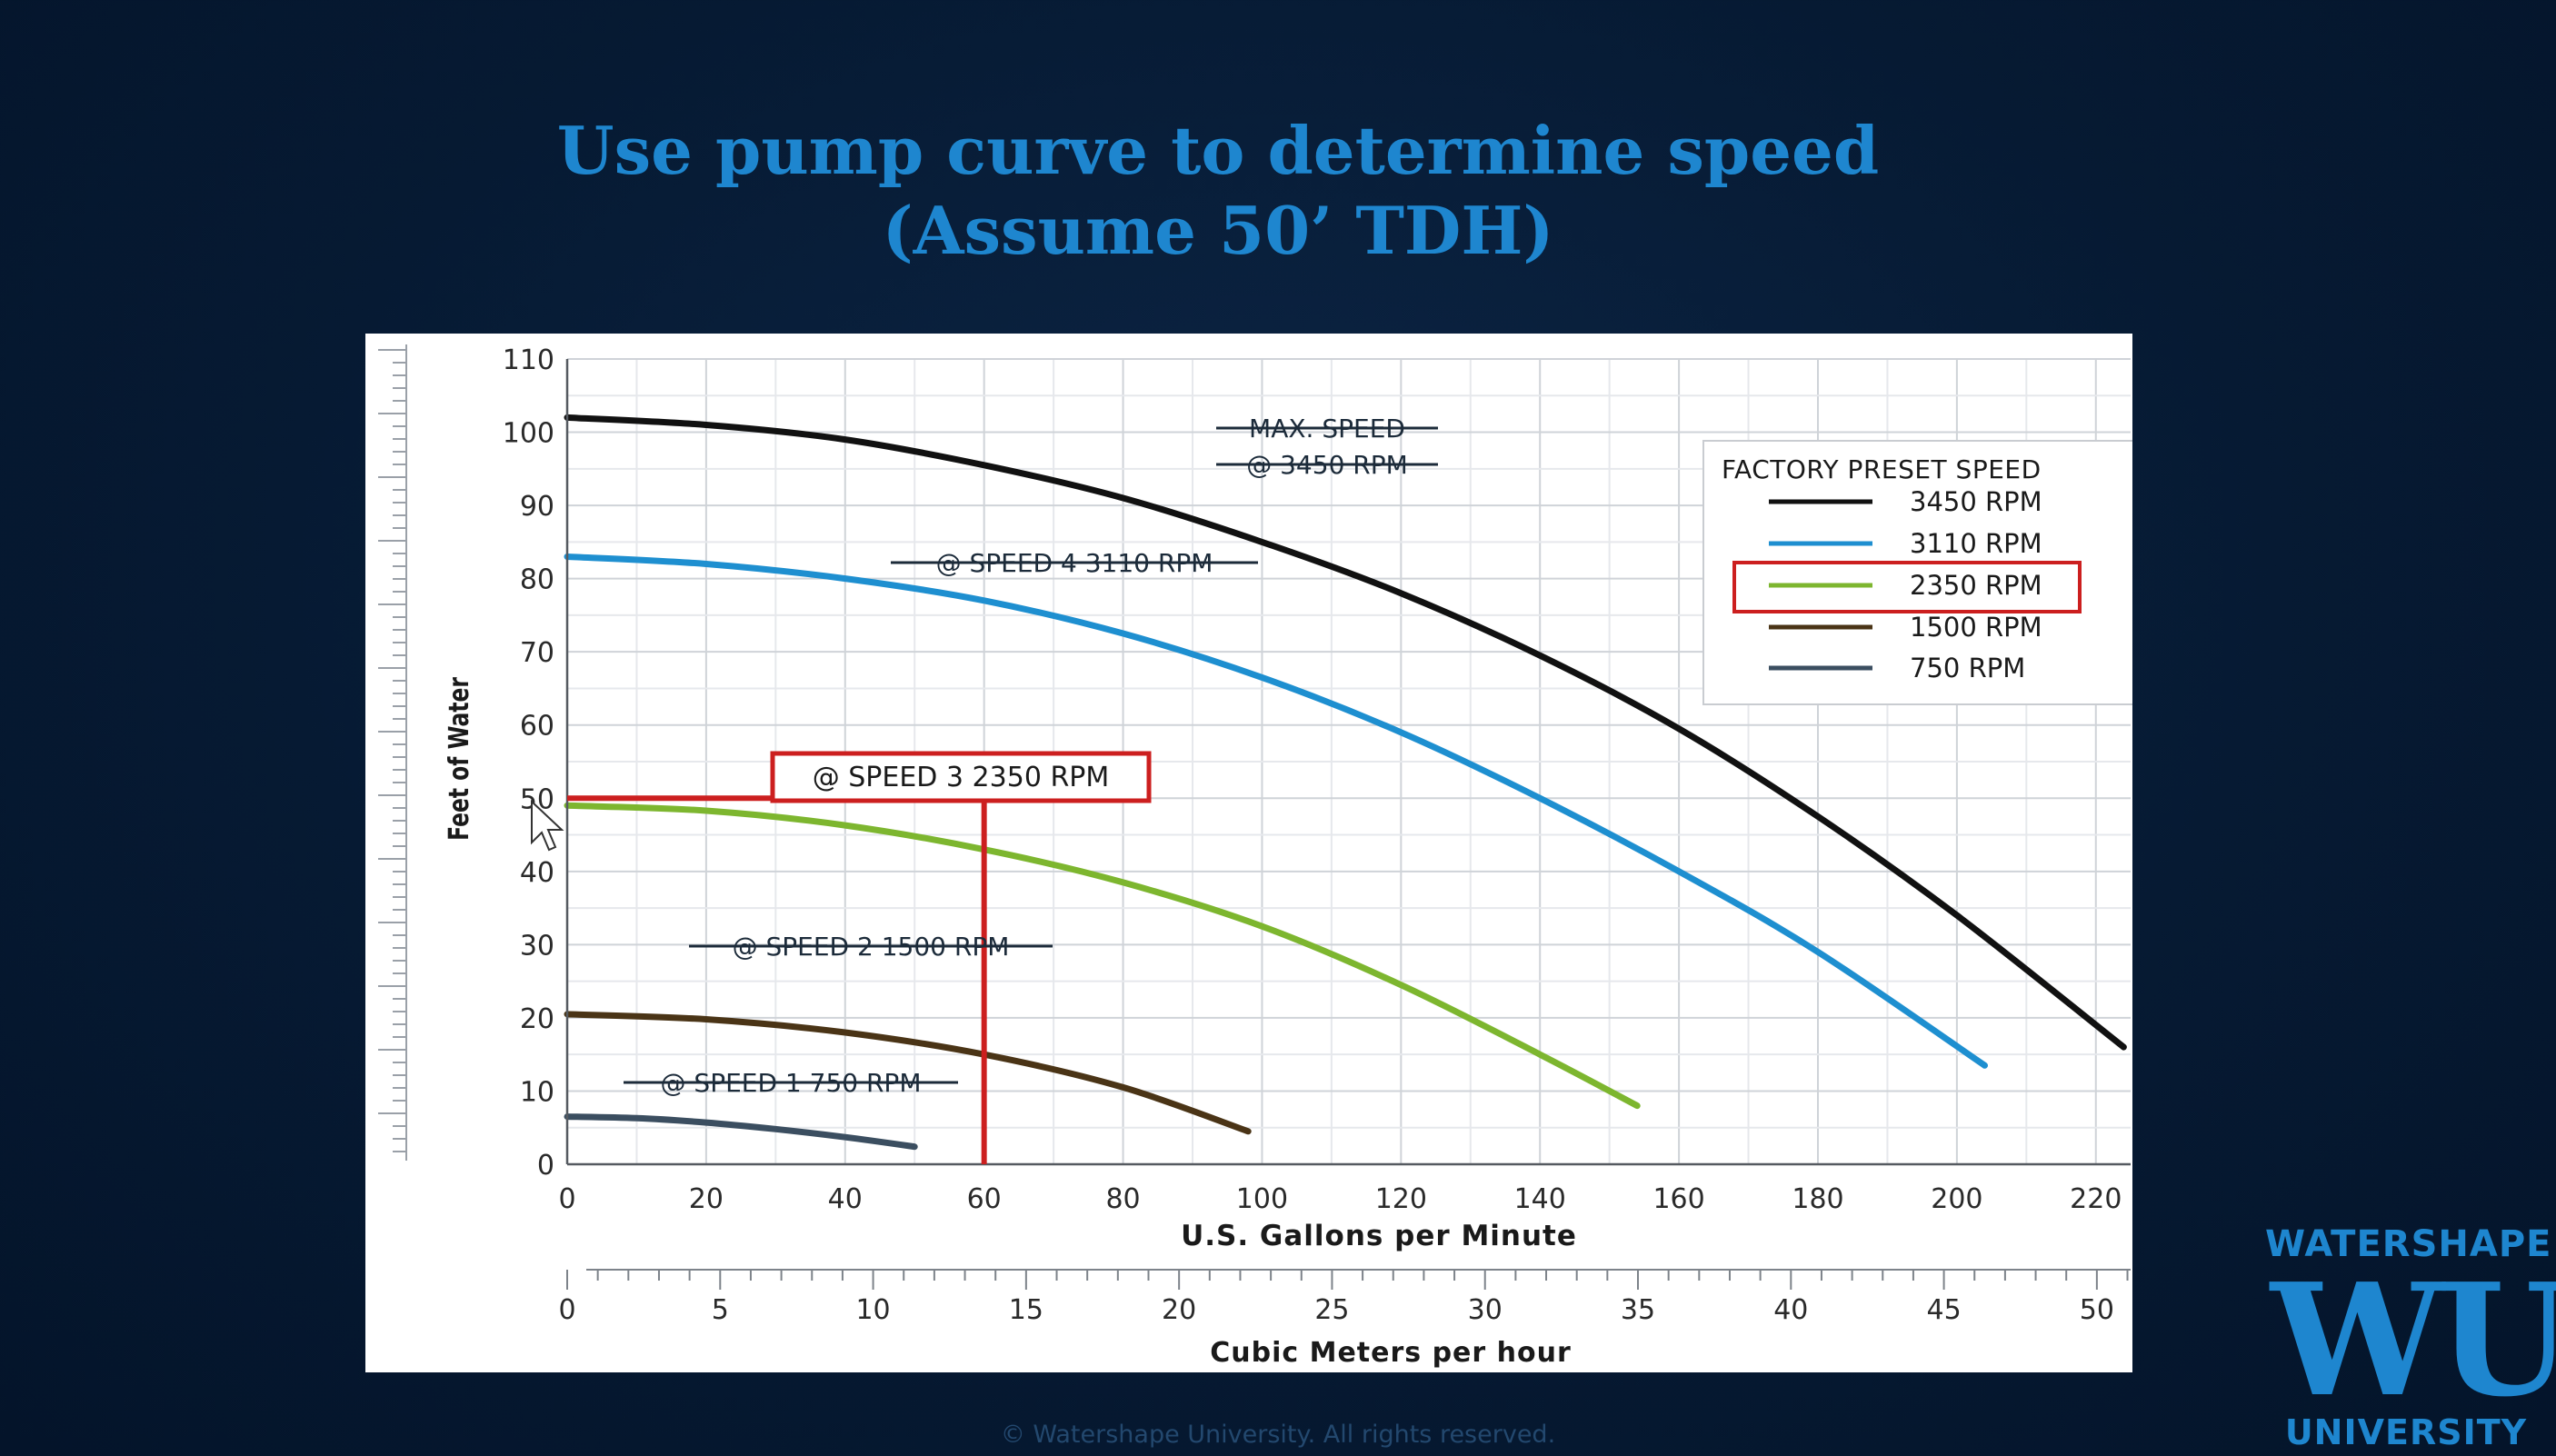 The image size is (2556, 1456). I want to click on metric-tick-label: 25, so click(1331, 1310).